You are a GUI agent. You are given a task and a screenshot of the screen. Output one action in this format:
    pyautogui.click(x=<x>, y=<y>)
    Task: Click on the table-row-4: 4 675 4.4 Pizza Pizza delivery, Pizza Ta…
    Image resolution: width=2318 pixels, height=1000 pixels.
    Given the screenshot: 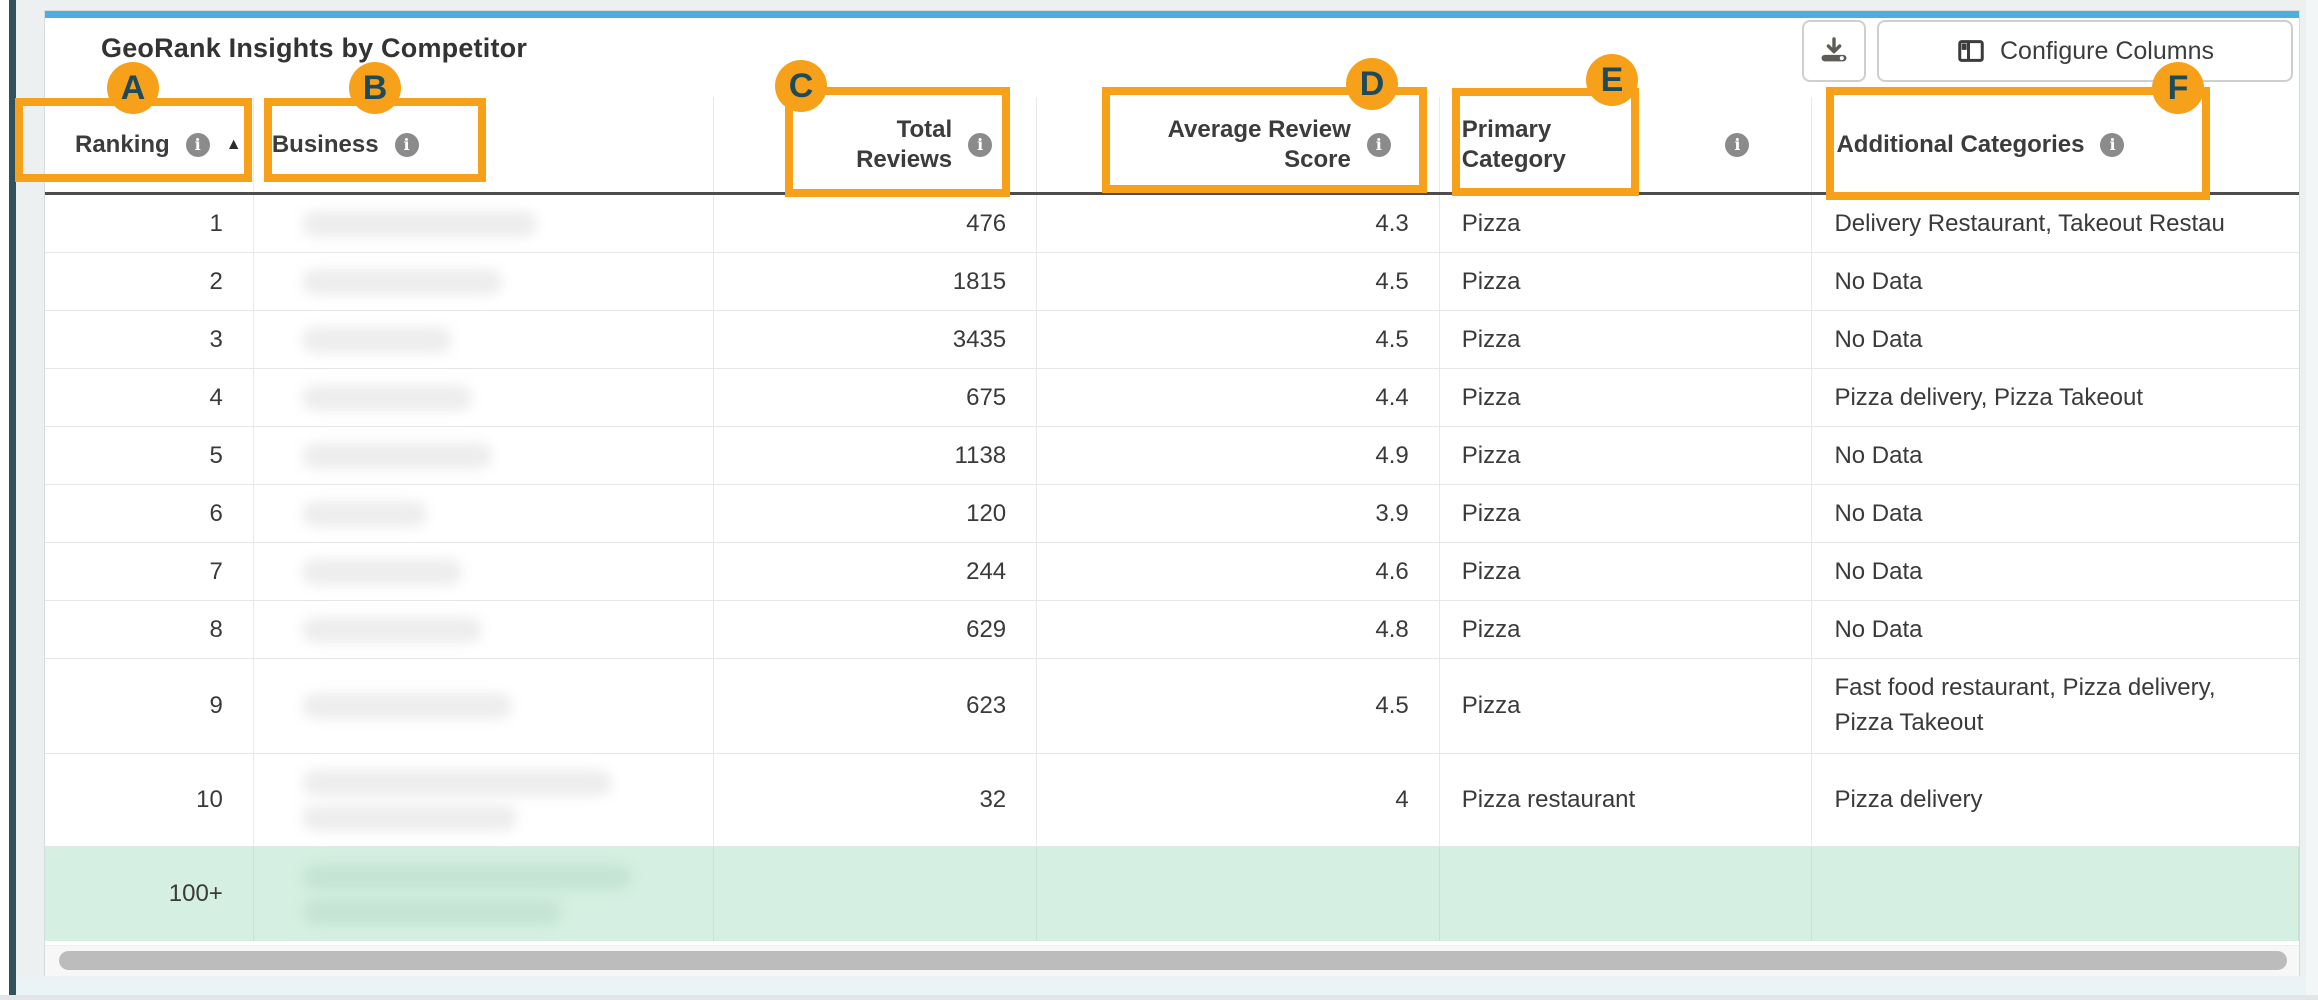 What is the action you would take?
    pyautogui.click(x=1172, y=398)
    